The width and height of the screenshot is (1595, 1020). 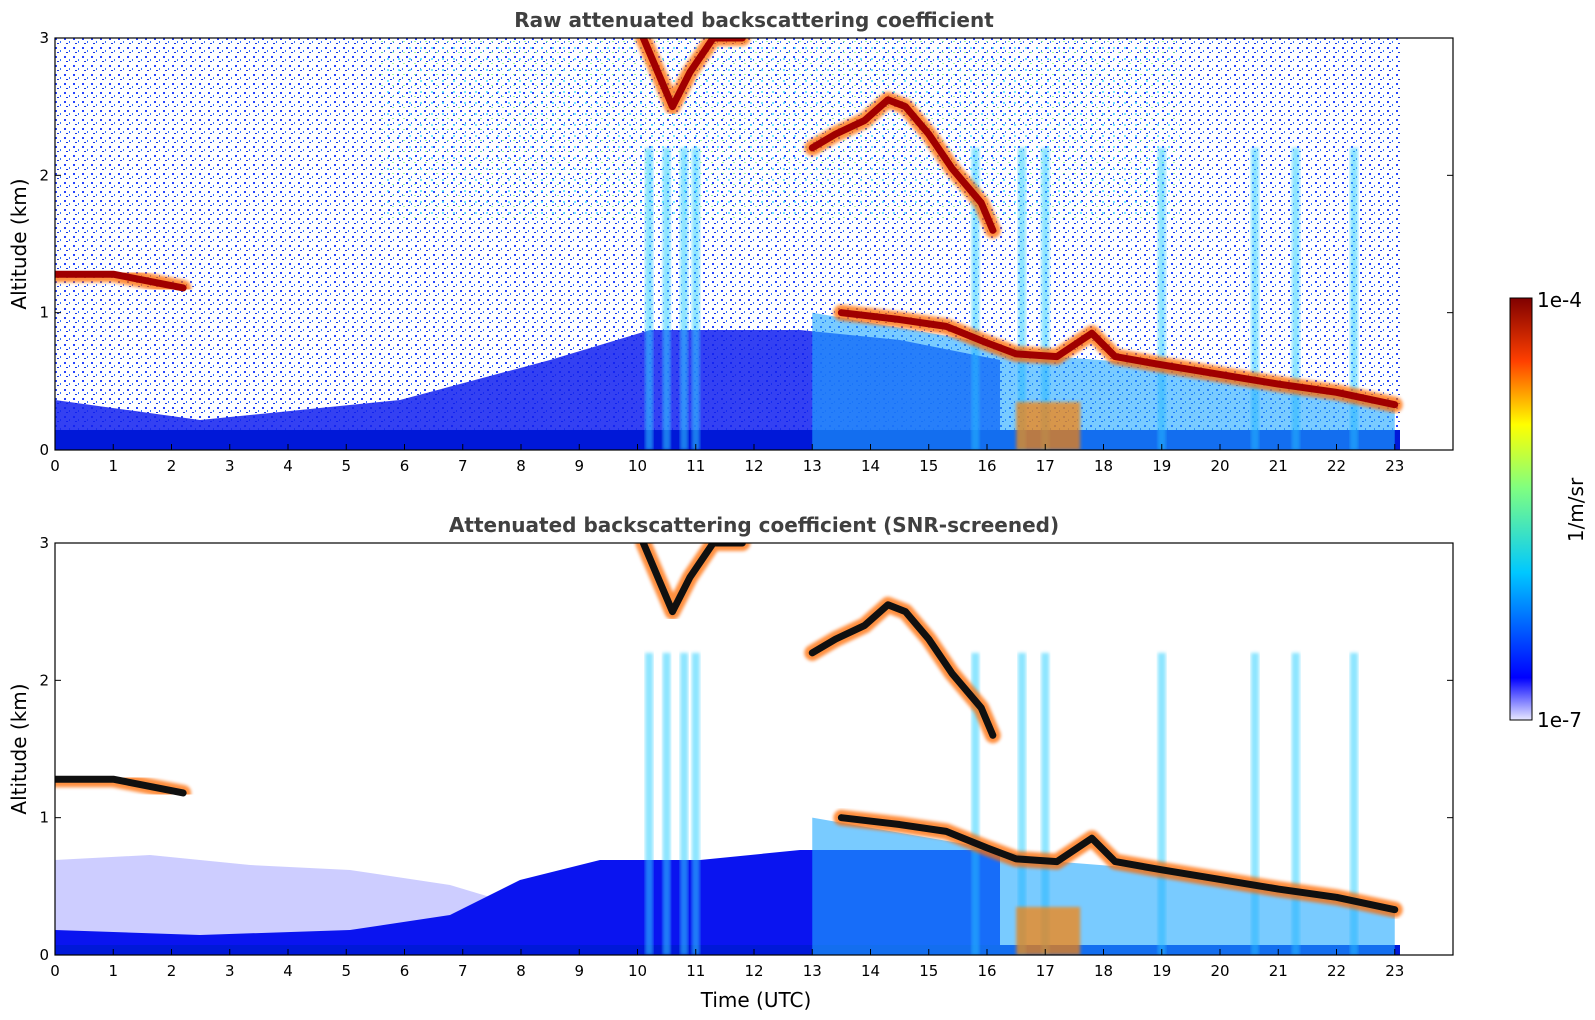 I want to click on colorbar: 1e-4 1e-7 1/m/sr, so click(x=1548, y=510).